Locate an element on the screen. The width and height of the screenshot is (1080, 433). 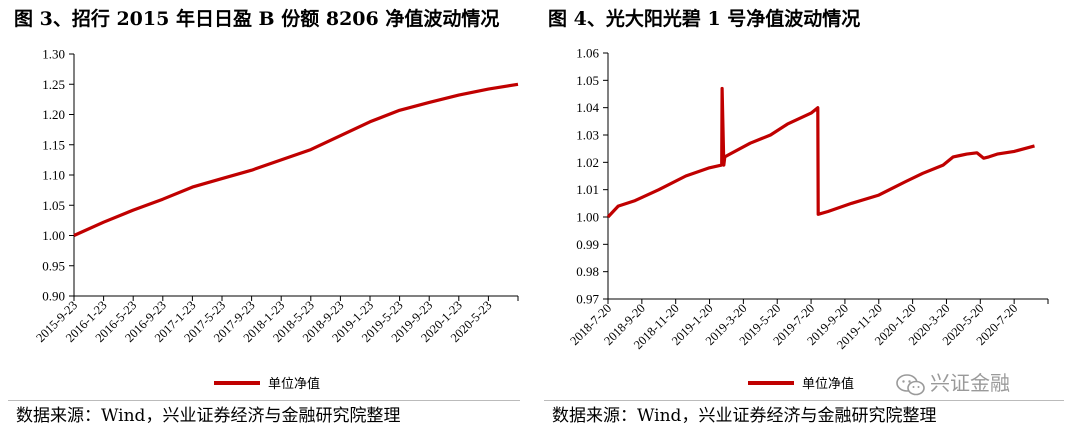
y-tick-label: 0.99 is located at coordinates (587, 244).